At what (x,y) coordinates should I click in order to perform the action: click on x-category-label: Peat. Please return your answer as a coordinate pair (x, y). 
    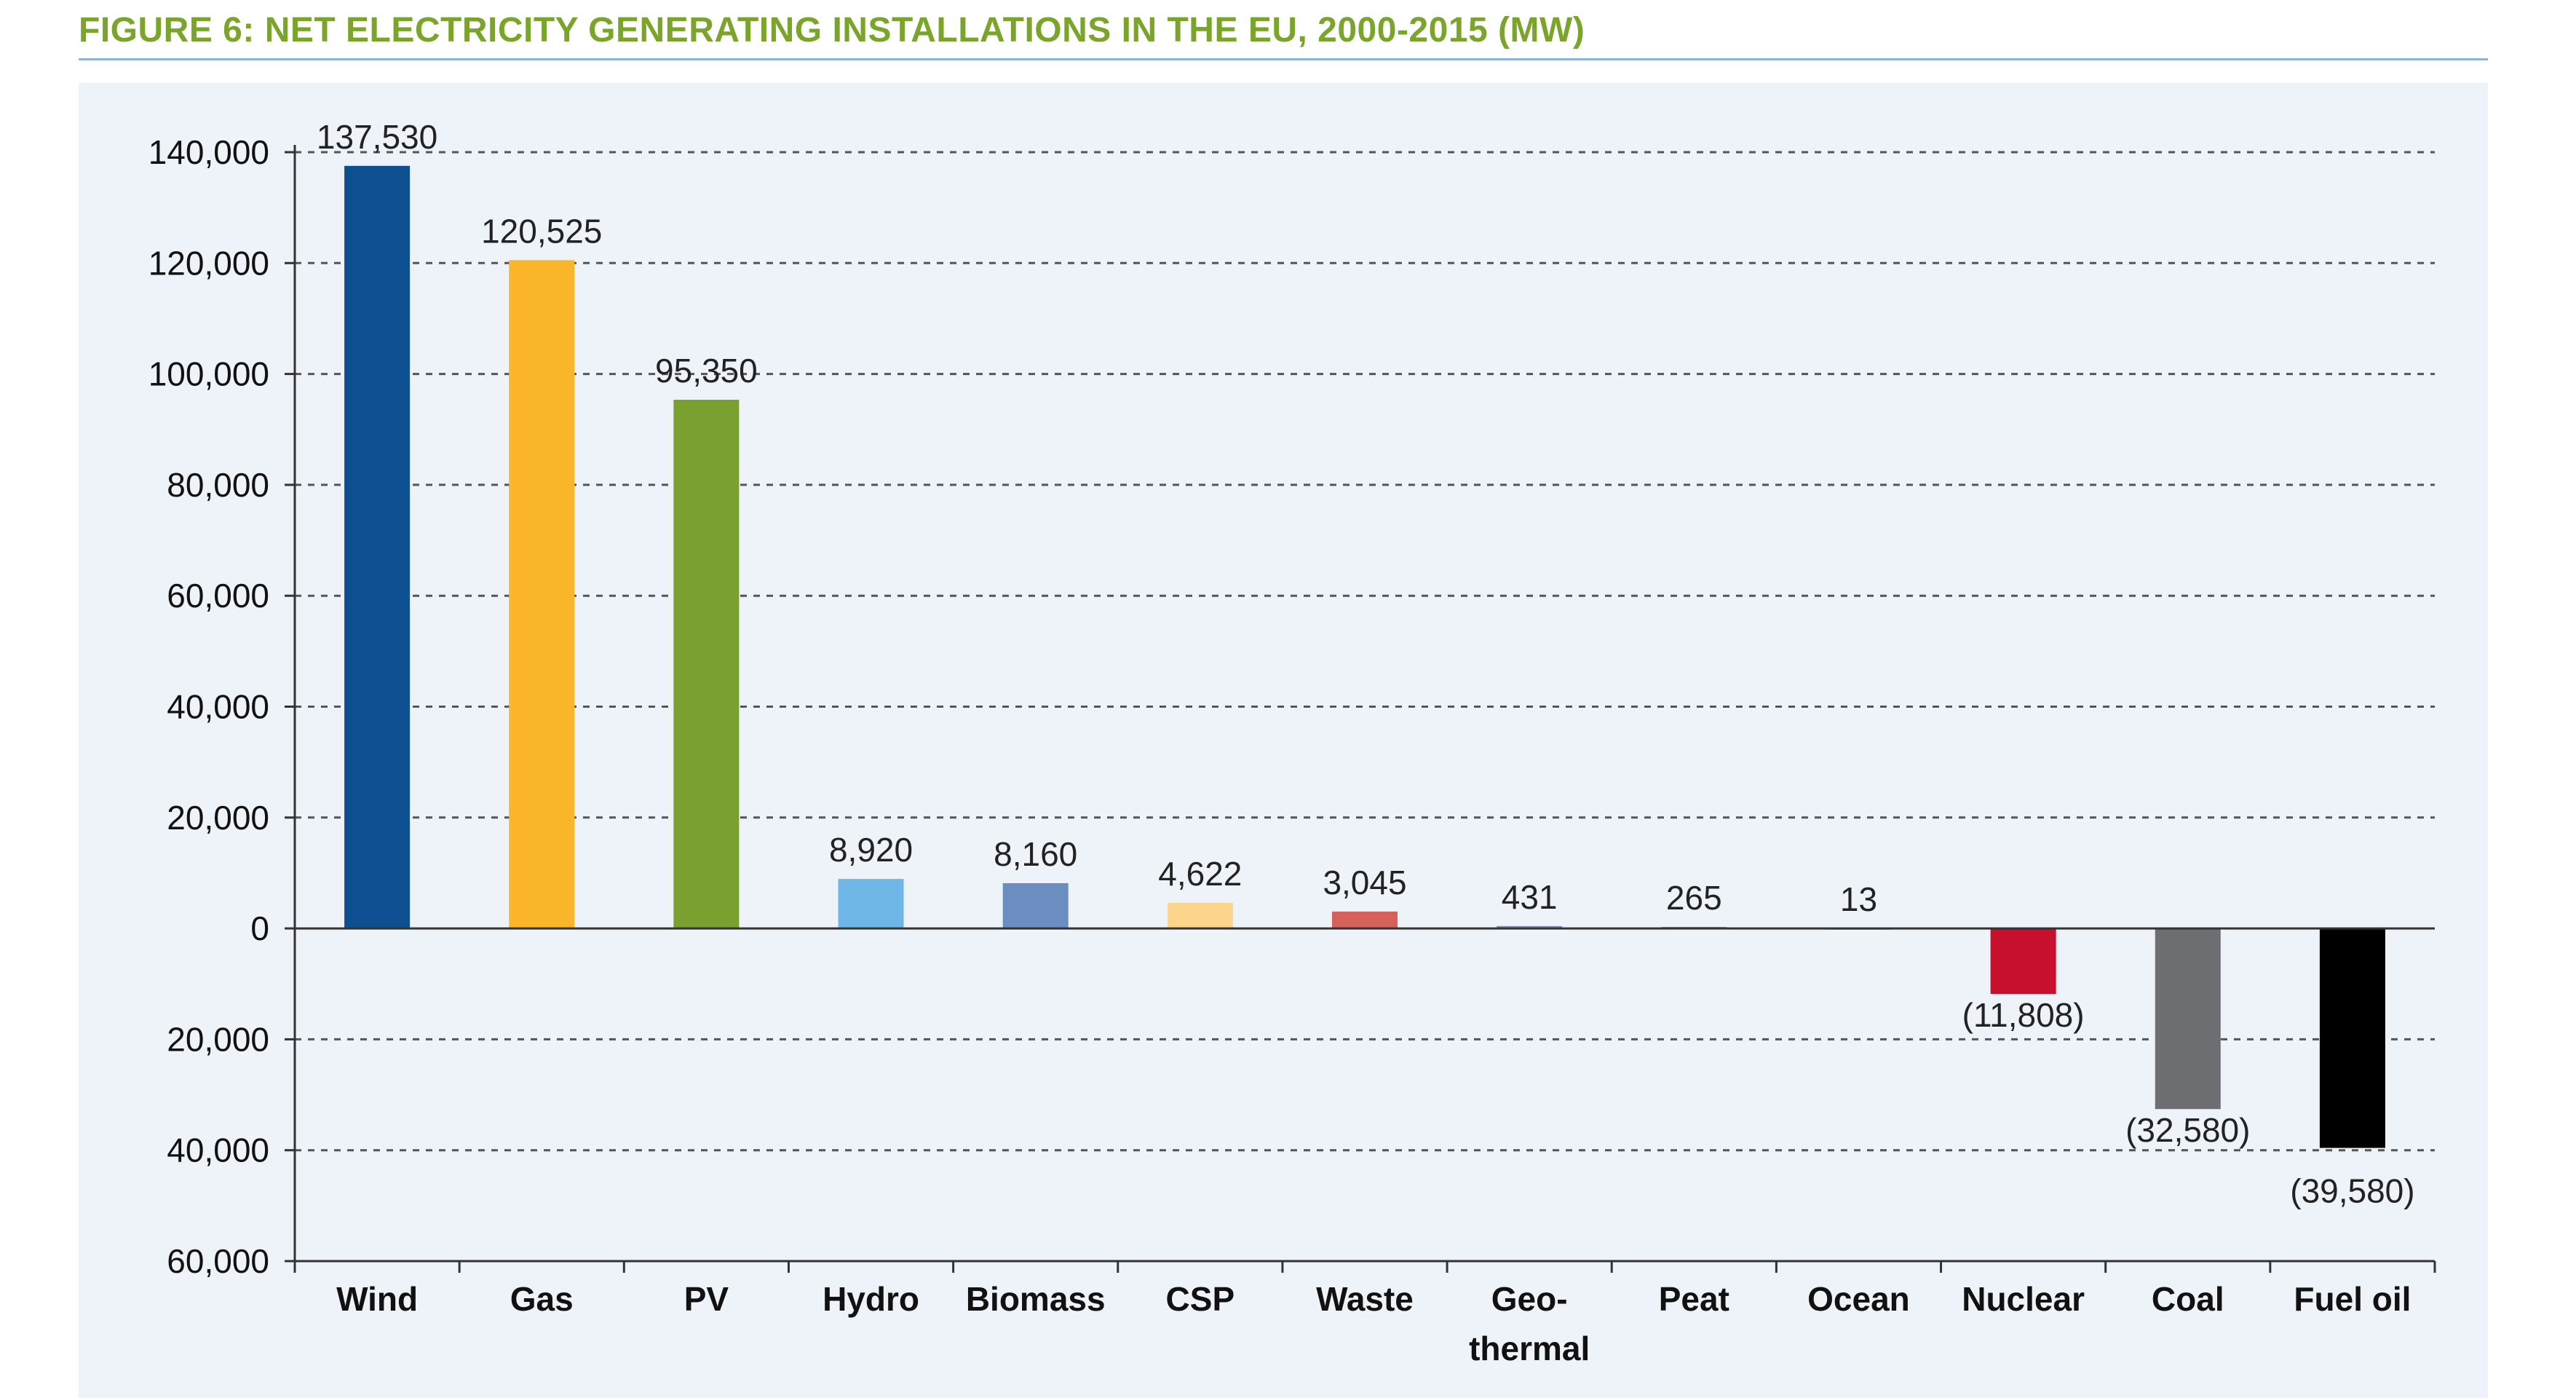
    Looking at the image, I should click on (1694, 1299).